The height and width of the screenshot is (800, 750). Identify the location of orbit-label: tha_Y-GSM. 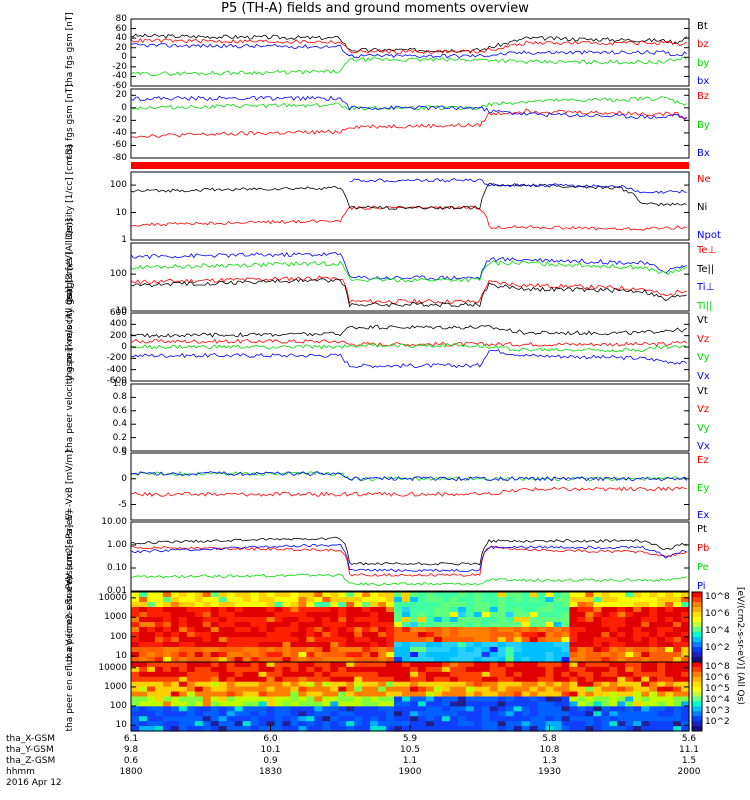
(30, 750).